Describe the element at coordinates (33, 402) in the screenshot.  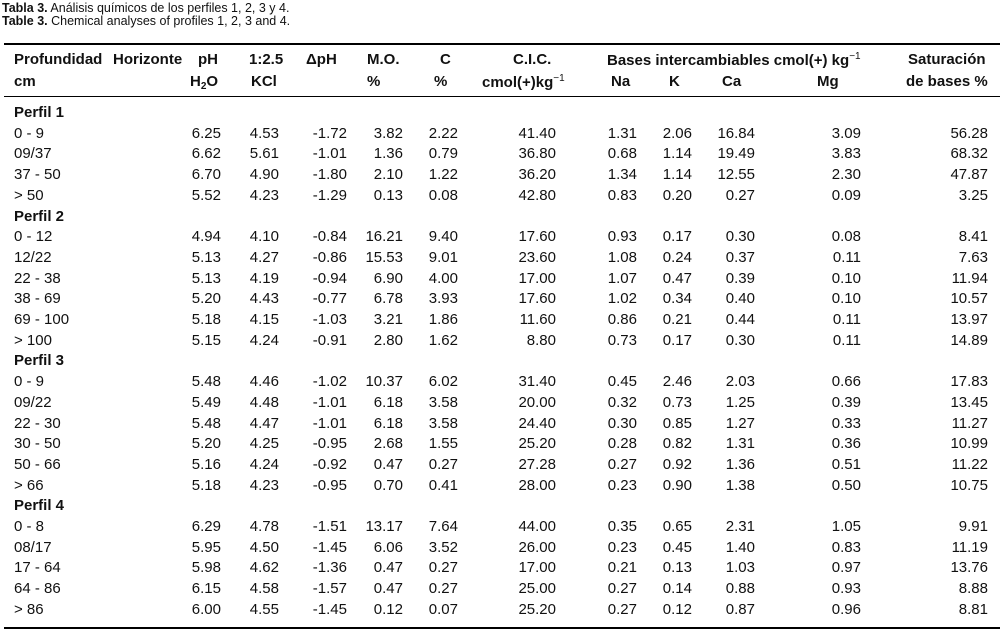
I see `cell-depth: 09/22` at that location.